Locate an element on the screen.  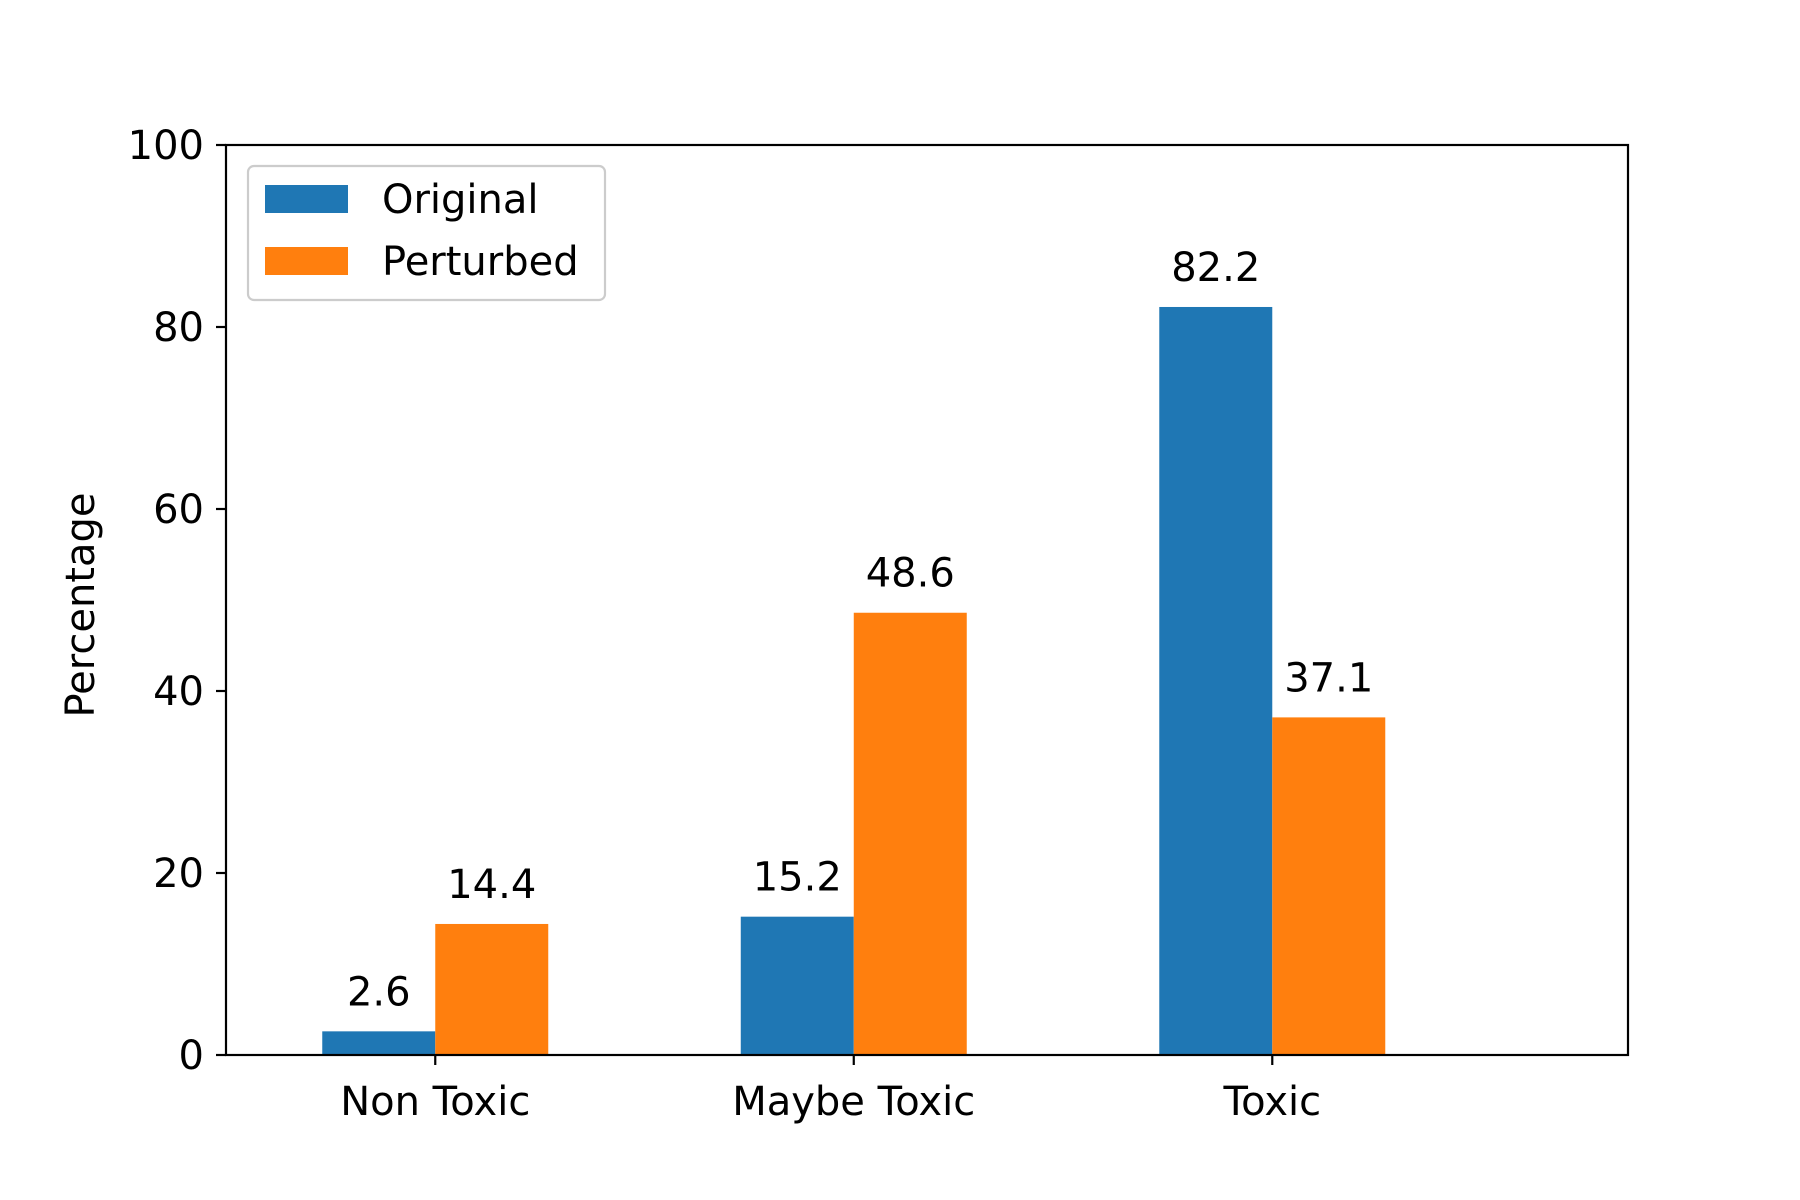
data-label-perturbed-0: 14.4 is located at coordinates (491, 885).